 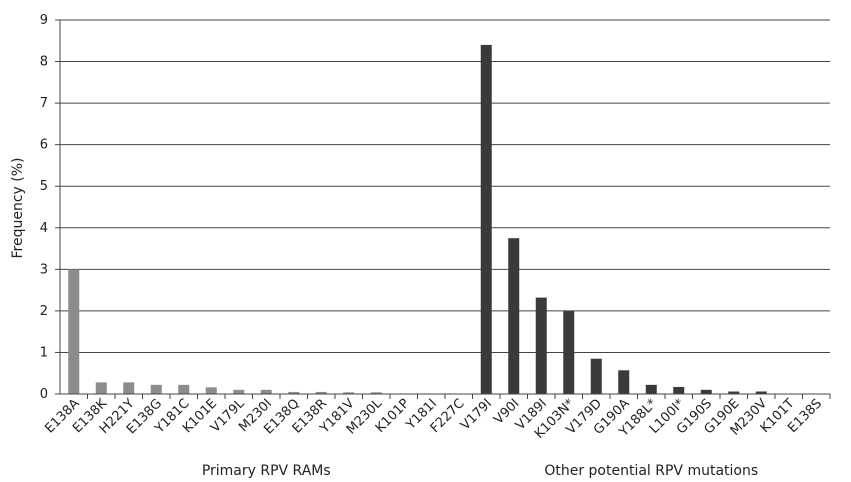 I want to click on y-tick-label: 4, so click(x=44, y=228).